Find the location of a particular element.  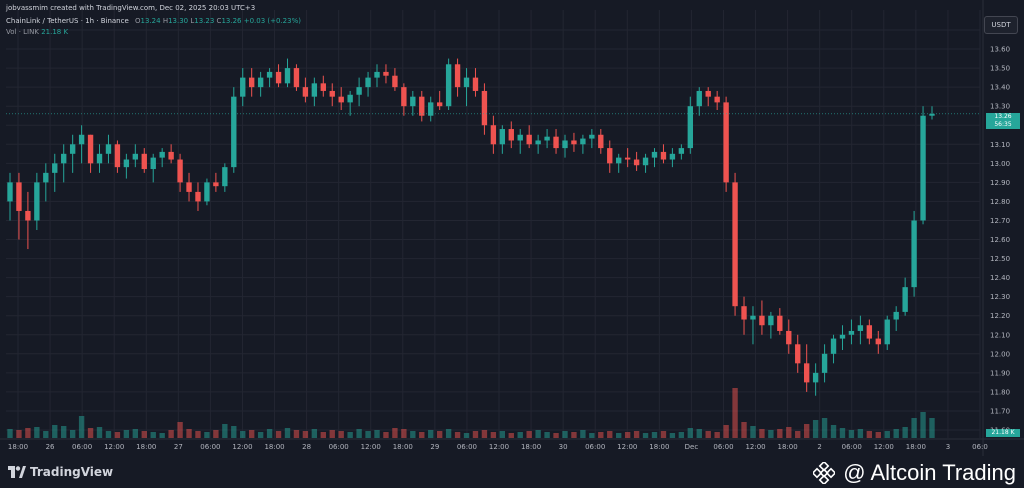

footer-bar: TradingView @ Altcoin Trading is located at coordinates (512, 472).